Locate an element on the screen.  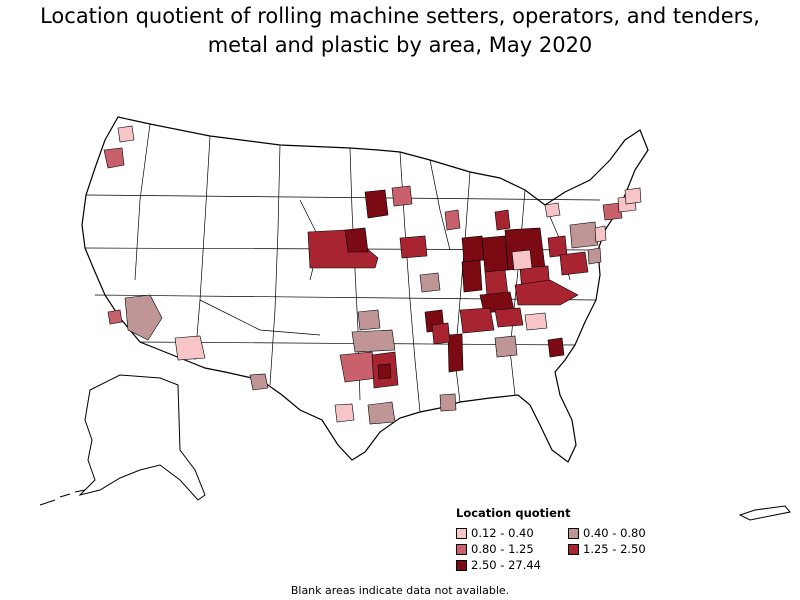
legend-label-2: 0.80 - 1.25 is located at coordinates (502, 549).